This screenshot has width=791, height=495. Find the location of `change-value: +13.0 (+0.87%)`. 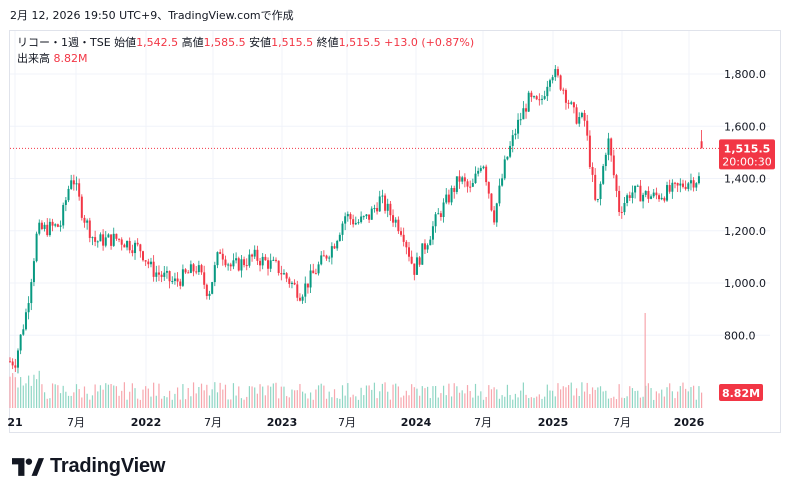

change-value: +13.0 (+0.87%) is located at coordinates (429, 42).